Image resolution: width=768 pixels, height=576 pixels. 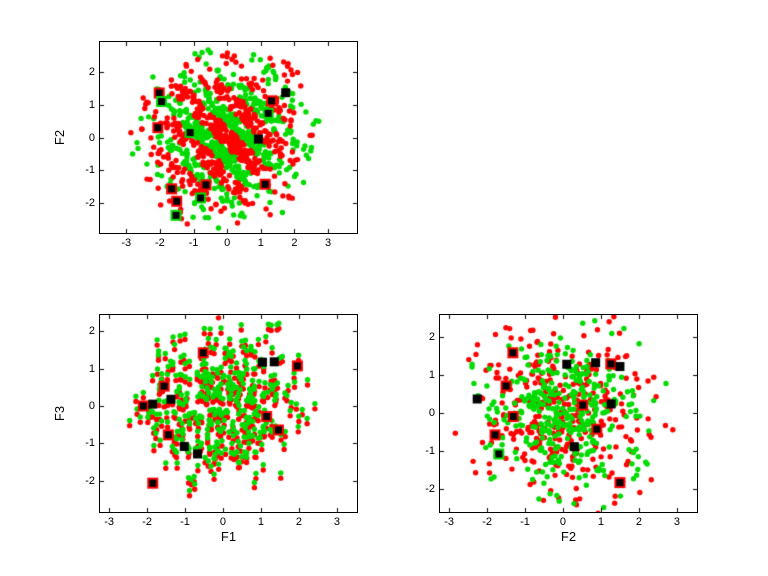 I want to click on x-axis-label-f2: F2, so click(x=568, y=536).